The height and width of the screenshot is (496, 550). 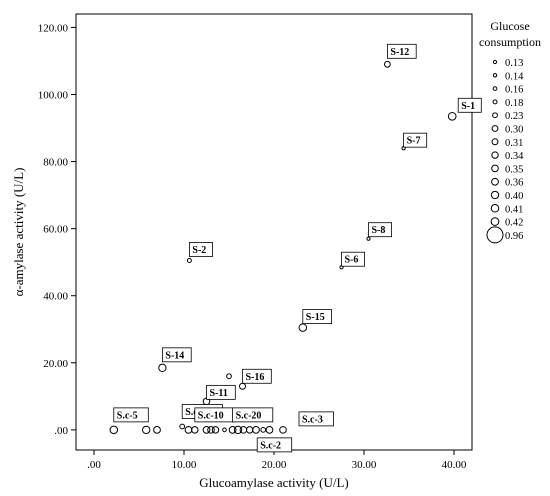 What do you see at coordinates (312, 419) in the screenshot?
I see `point-label: S.c-3` at bounding box center [312, 419].